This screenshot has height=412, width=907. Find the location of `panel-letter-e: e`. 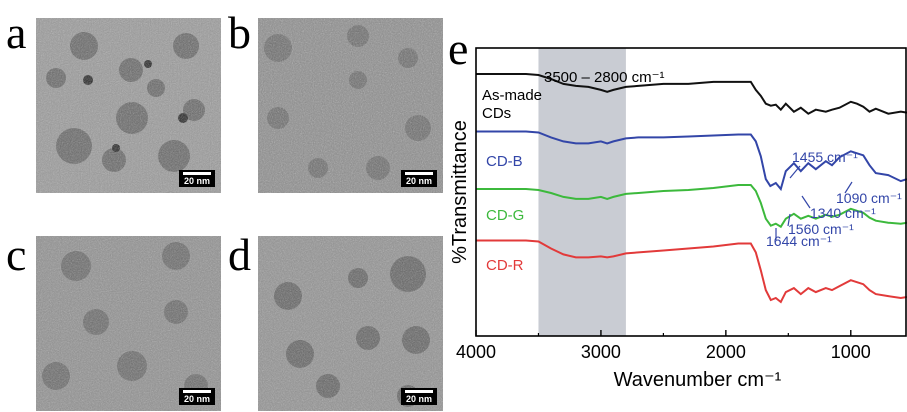

panel-letter-e: e is located at coordinates (458, 48).